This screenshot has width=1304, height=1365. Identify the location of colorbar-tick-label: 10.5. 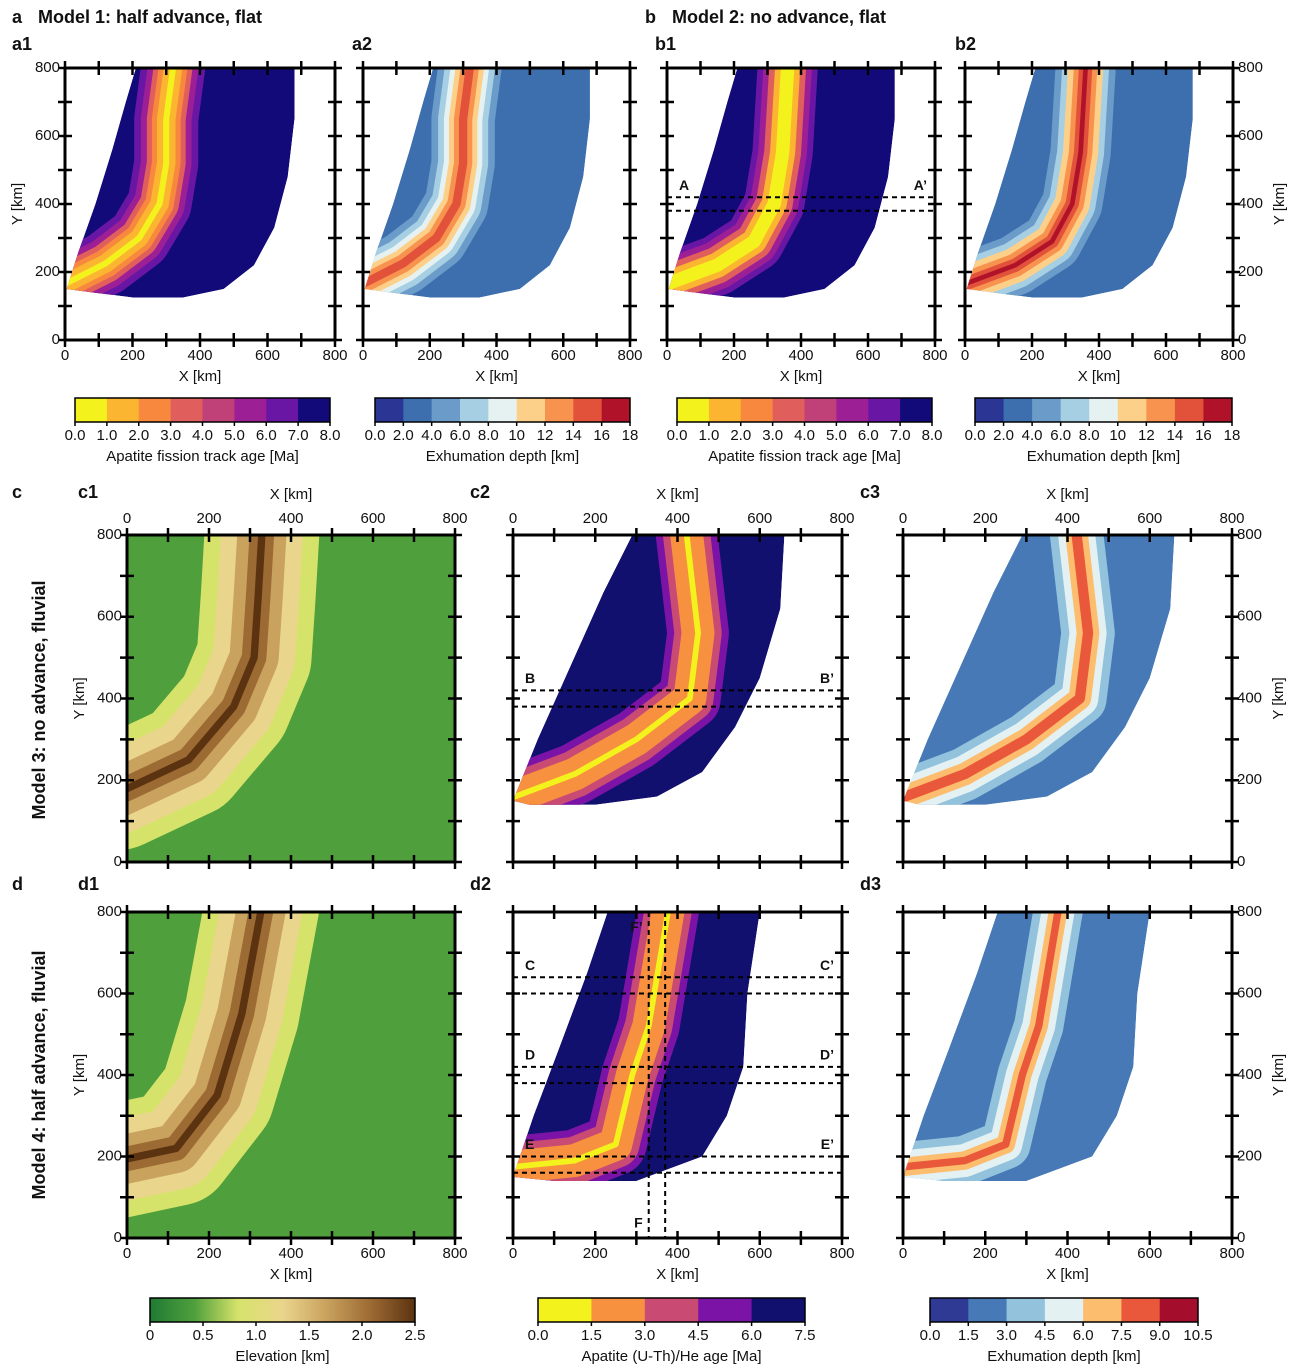
(1197, 1335).